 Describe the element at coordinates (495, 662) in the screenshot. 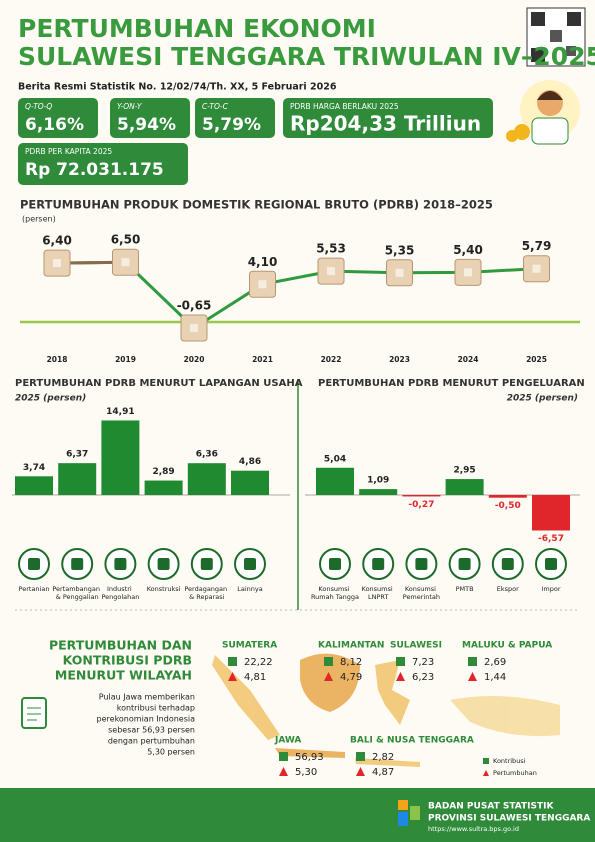

I see `kontribusi-value: 2,69` at that location.